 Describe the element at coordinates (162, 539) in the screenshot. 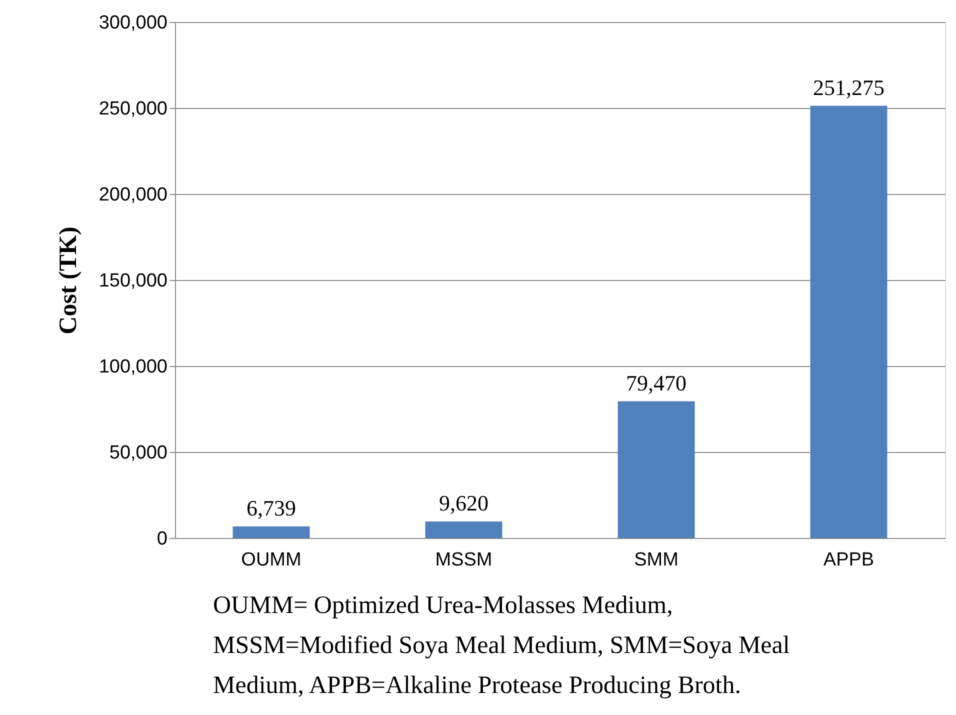

I see `y-tick-label: 0` at that location.